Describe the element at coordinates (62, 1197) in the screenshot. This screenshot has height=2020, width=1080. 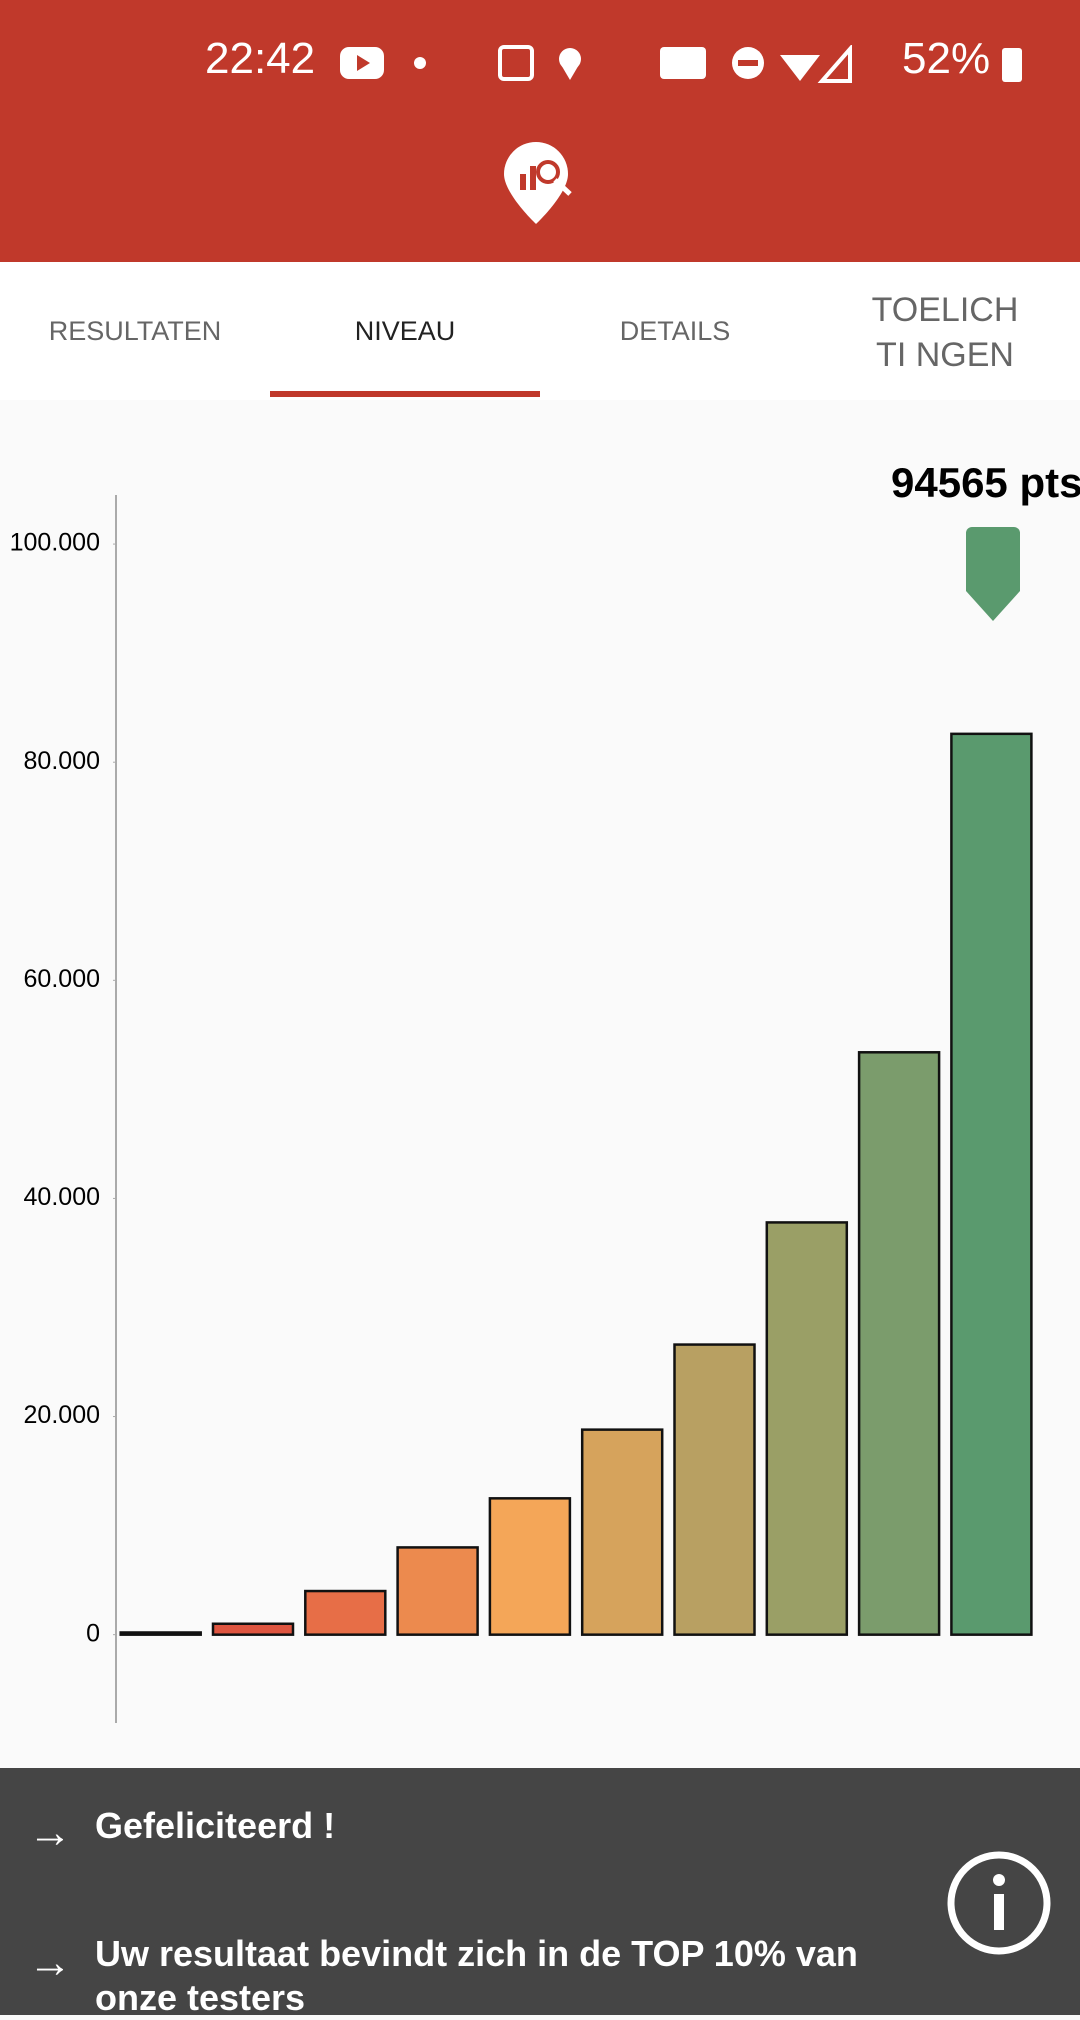
I see `y-tick-label: 40.000` at that location.